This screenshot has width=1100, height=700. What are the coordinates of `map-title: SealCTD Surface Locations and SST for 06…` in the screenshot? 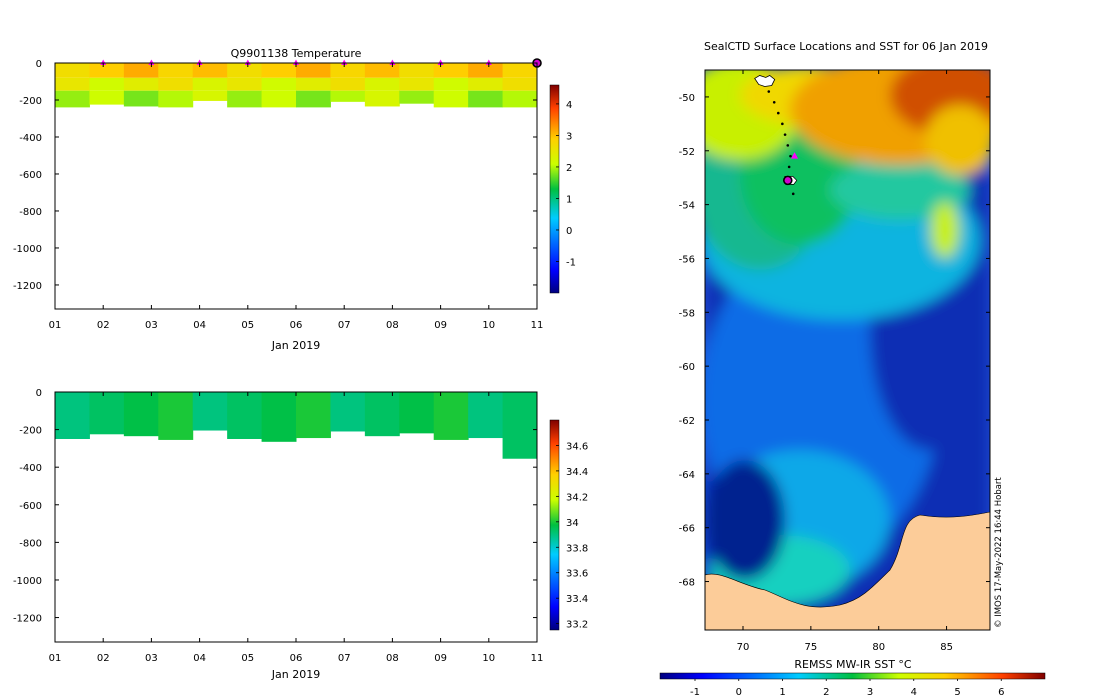 It's located at (846, 46).